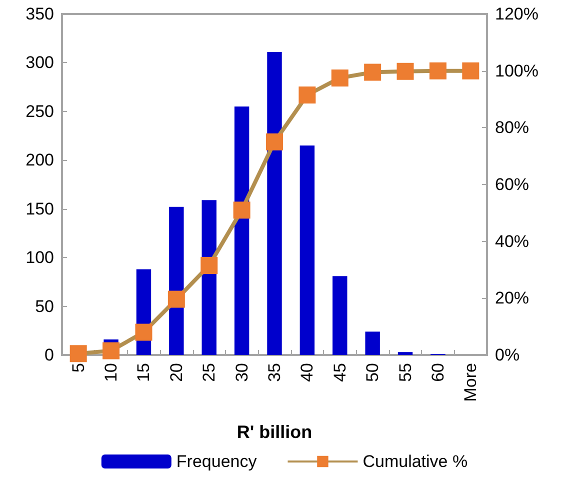 This screenshot has width=569, height=479. I want to click on x-axis-title: R' billion, so click(274, 432).